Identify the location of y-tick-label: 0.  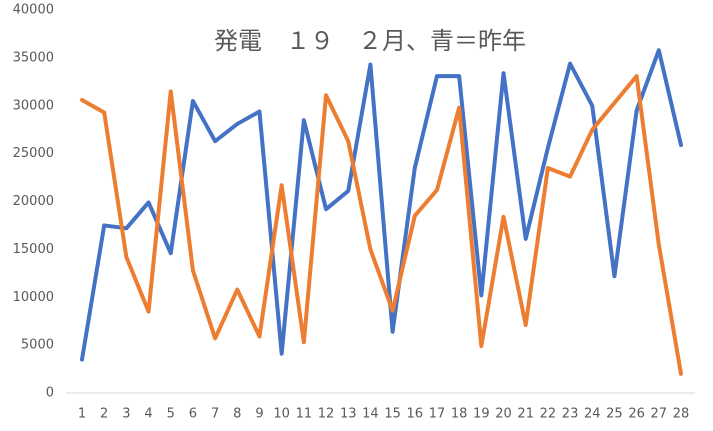
(50, 393).